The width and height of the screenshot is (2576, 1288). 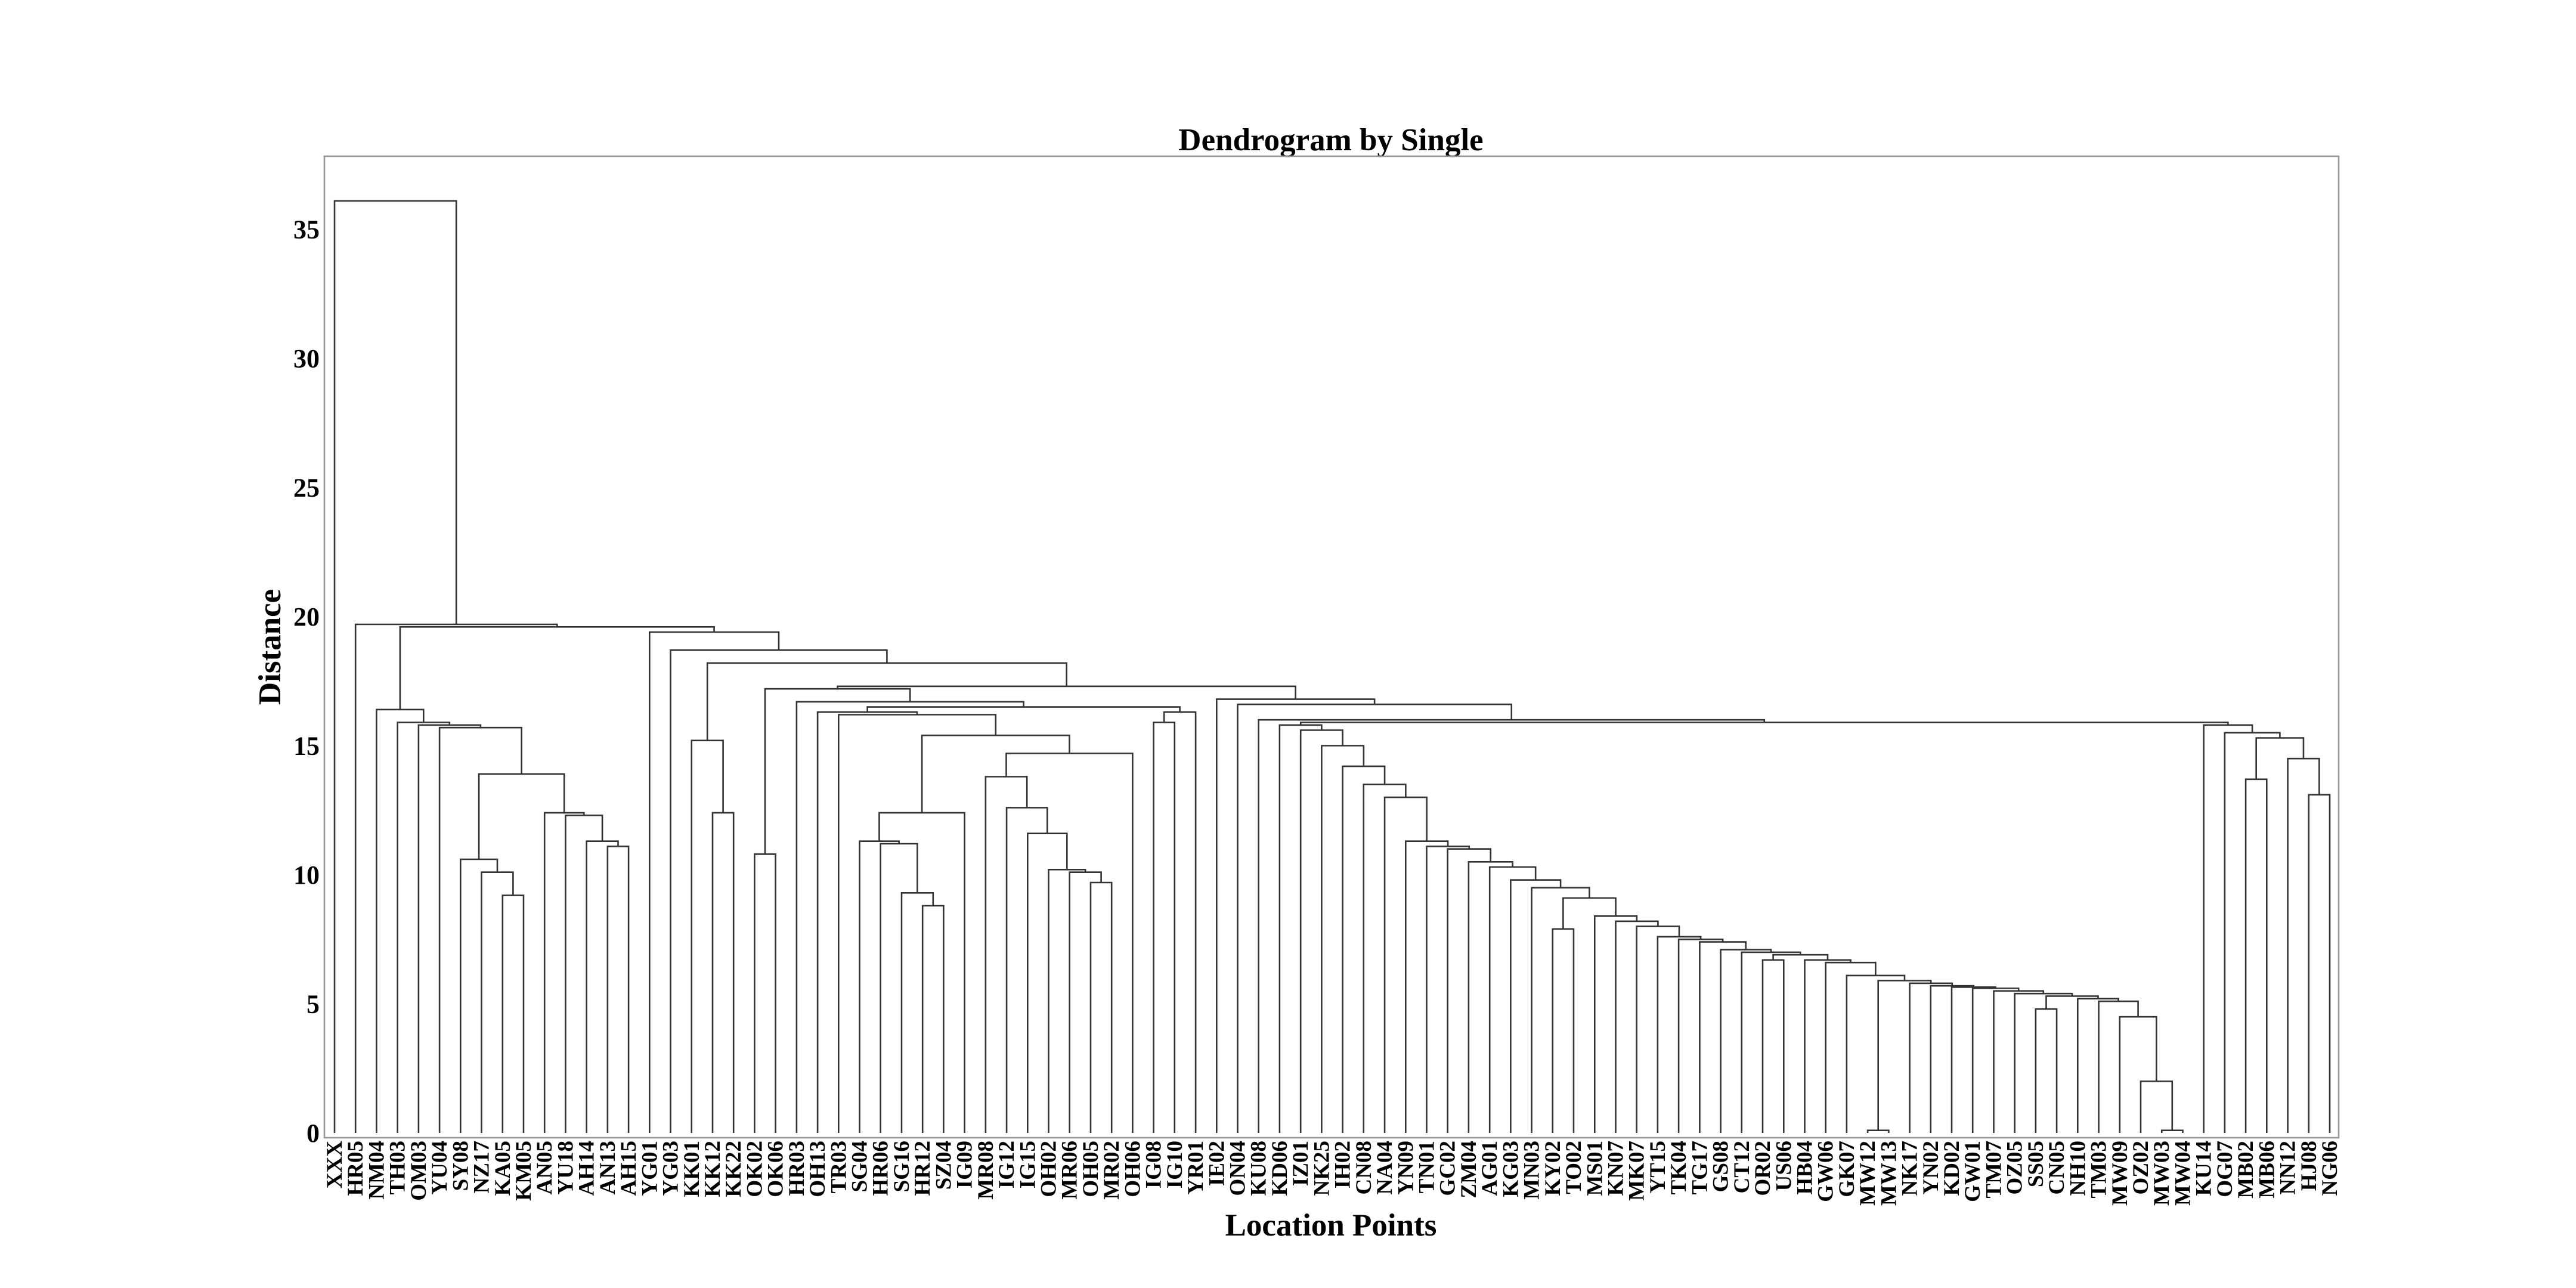 What do you see at coordinates (923, 1169) in the screenshot?
I see `leaf-label: HR12` at bounding box center [923, 1169].